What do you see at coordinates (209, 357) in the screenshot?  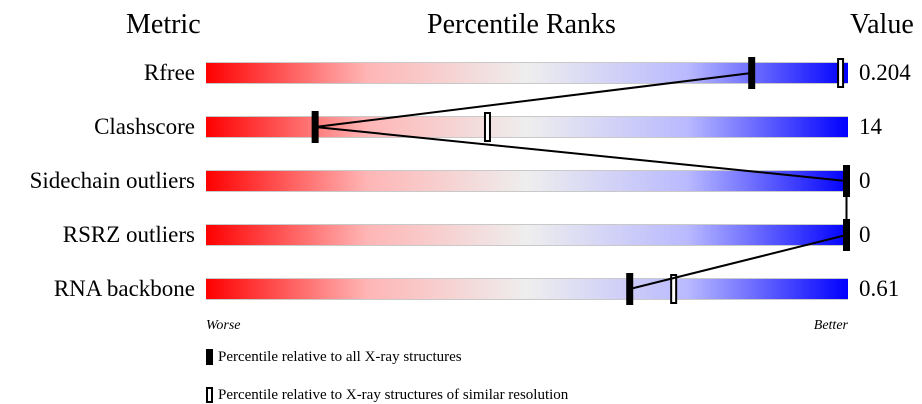 I see `solid-marker-swatch` at bounding box center [209, 357].